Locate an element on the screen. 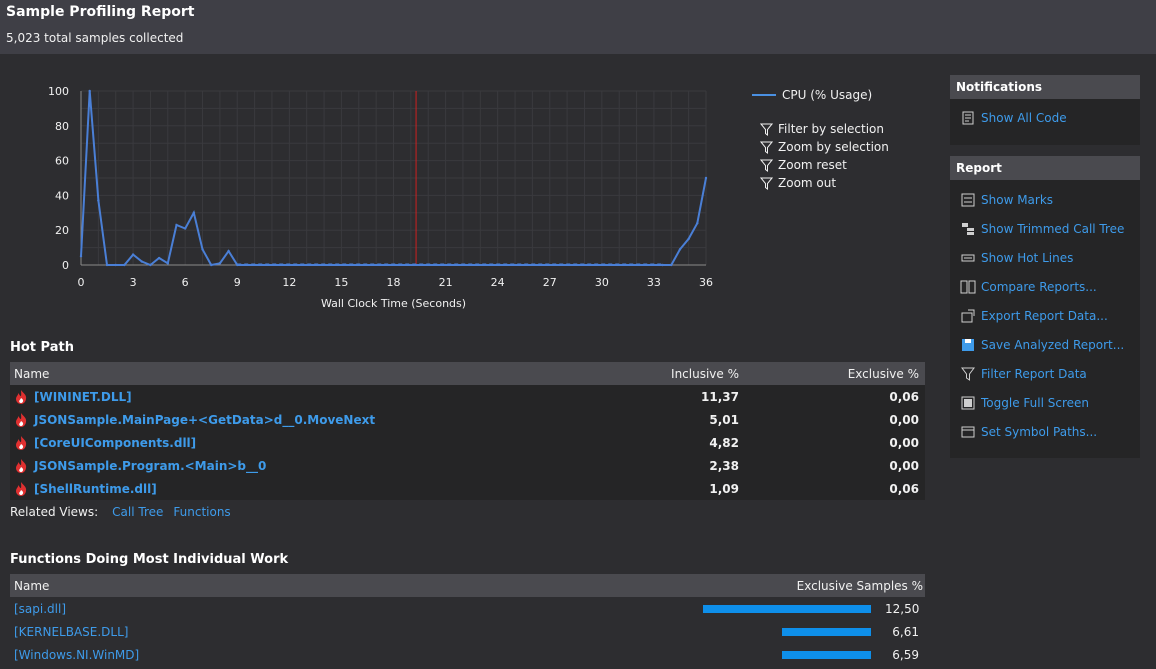 Image resolution: width=1156 pixels, height=669 pixels. report-item-label: Show Trimmed Call Tree is located at coordinates (1053, 228).